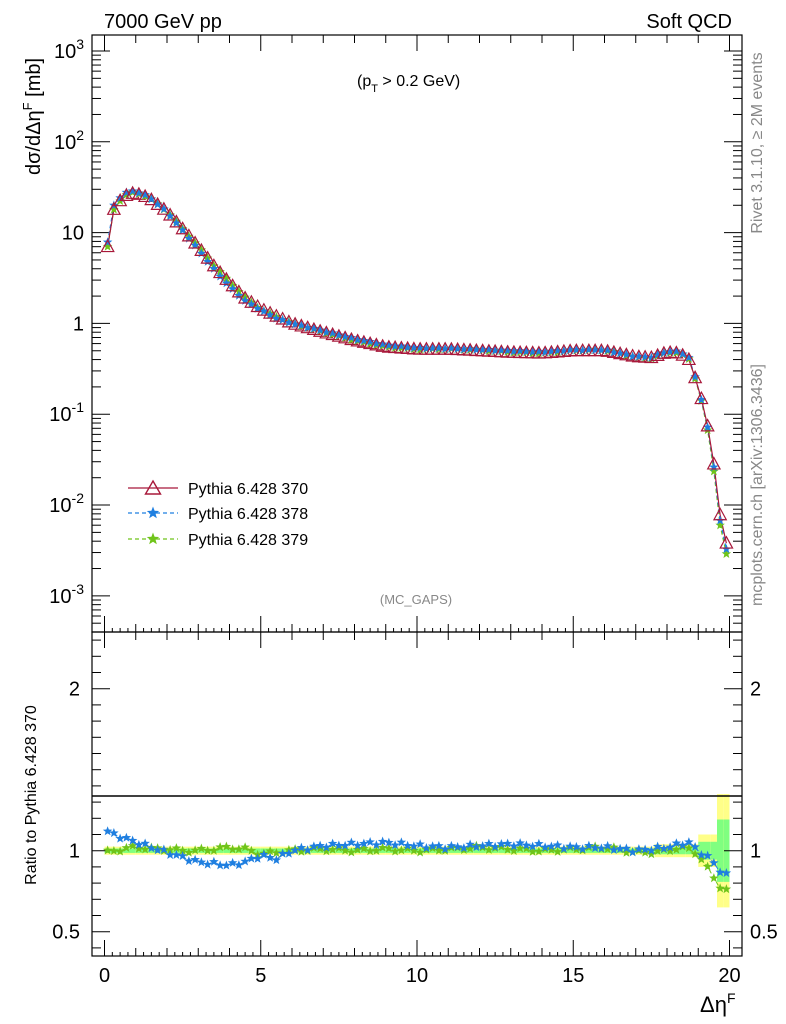  I want to click on ratio-y-tick-label: 1, so click(74, 852).